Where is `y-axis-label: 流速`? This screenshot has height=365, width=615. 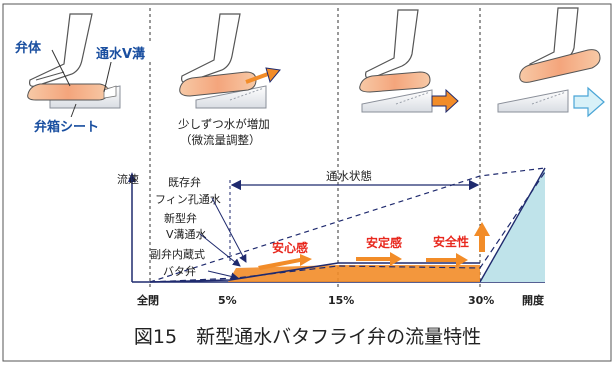
y-axis-label: 流速 is located at coordinates (128, 179).